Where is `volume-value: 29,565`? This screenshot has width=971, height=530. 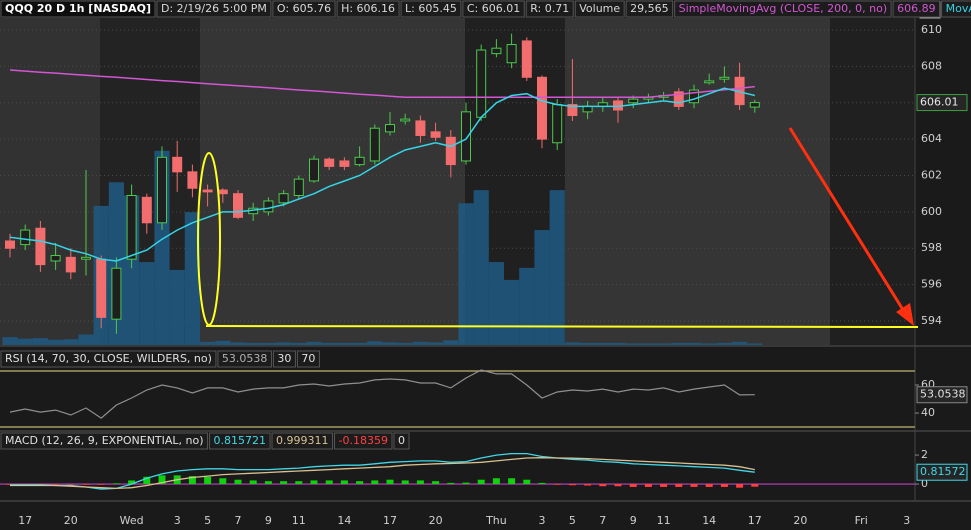
volume-value: 29,565 is located at coordinates (649, 8).